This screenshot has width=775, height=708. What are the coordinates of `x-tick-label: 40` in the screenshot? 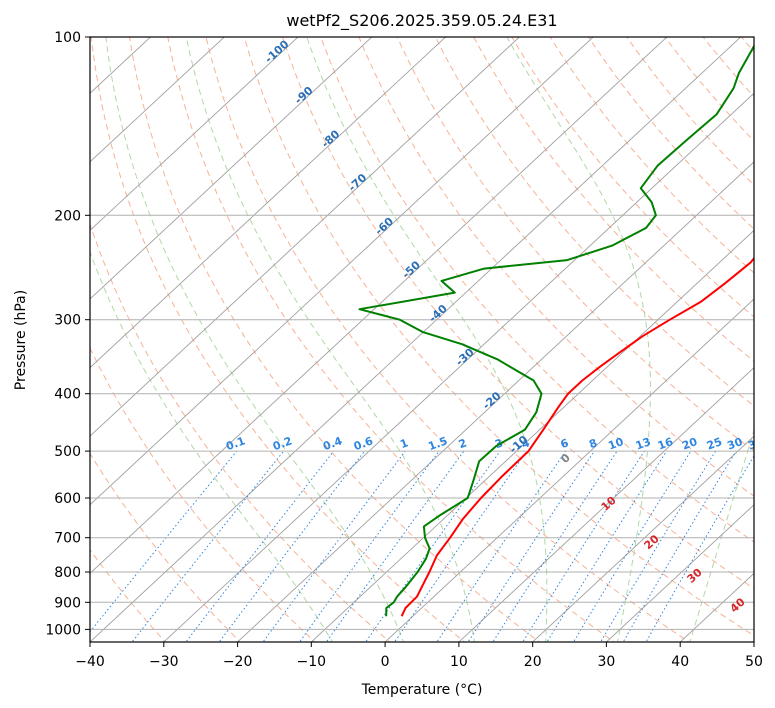 It's located at (680, 662).